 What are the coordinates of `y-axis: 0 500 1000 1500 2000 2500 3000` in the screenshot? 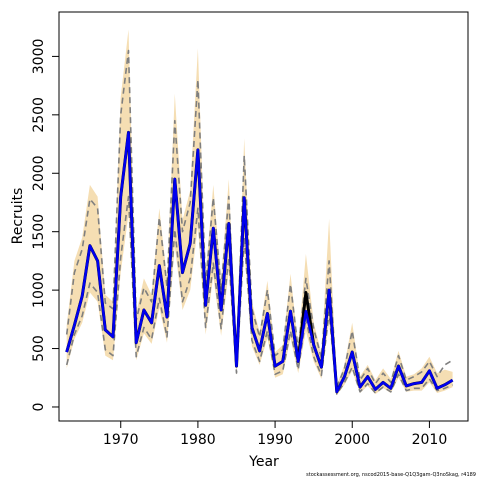 It's located at (45, 225).